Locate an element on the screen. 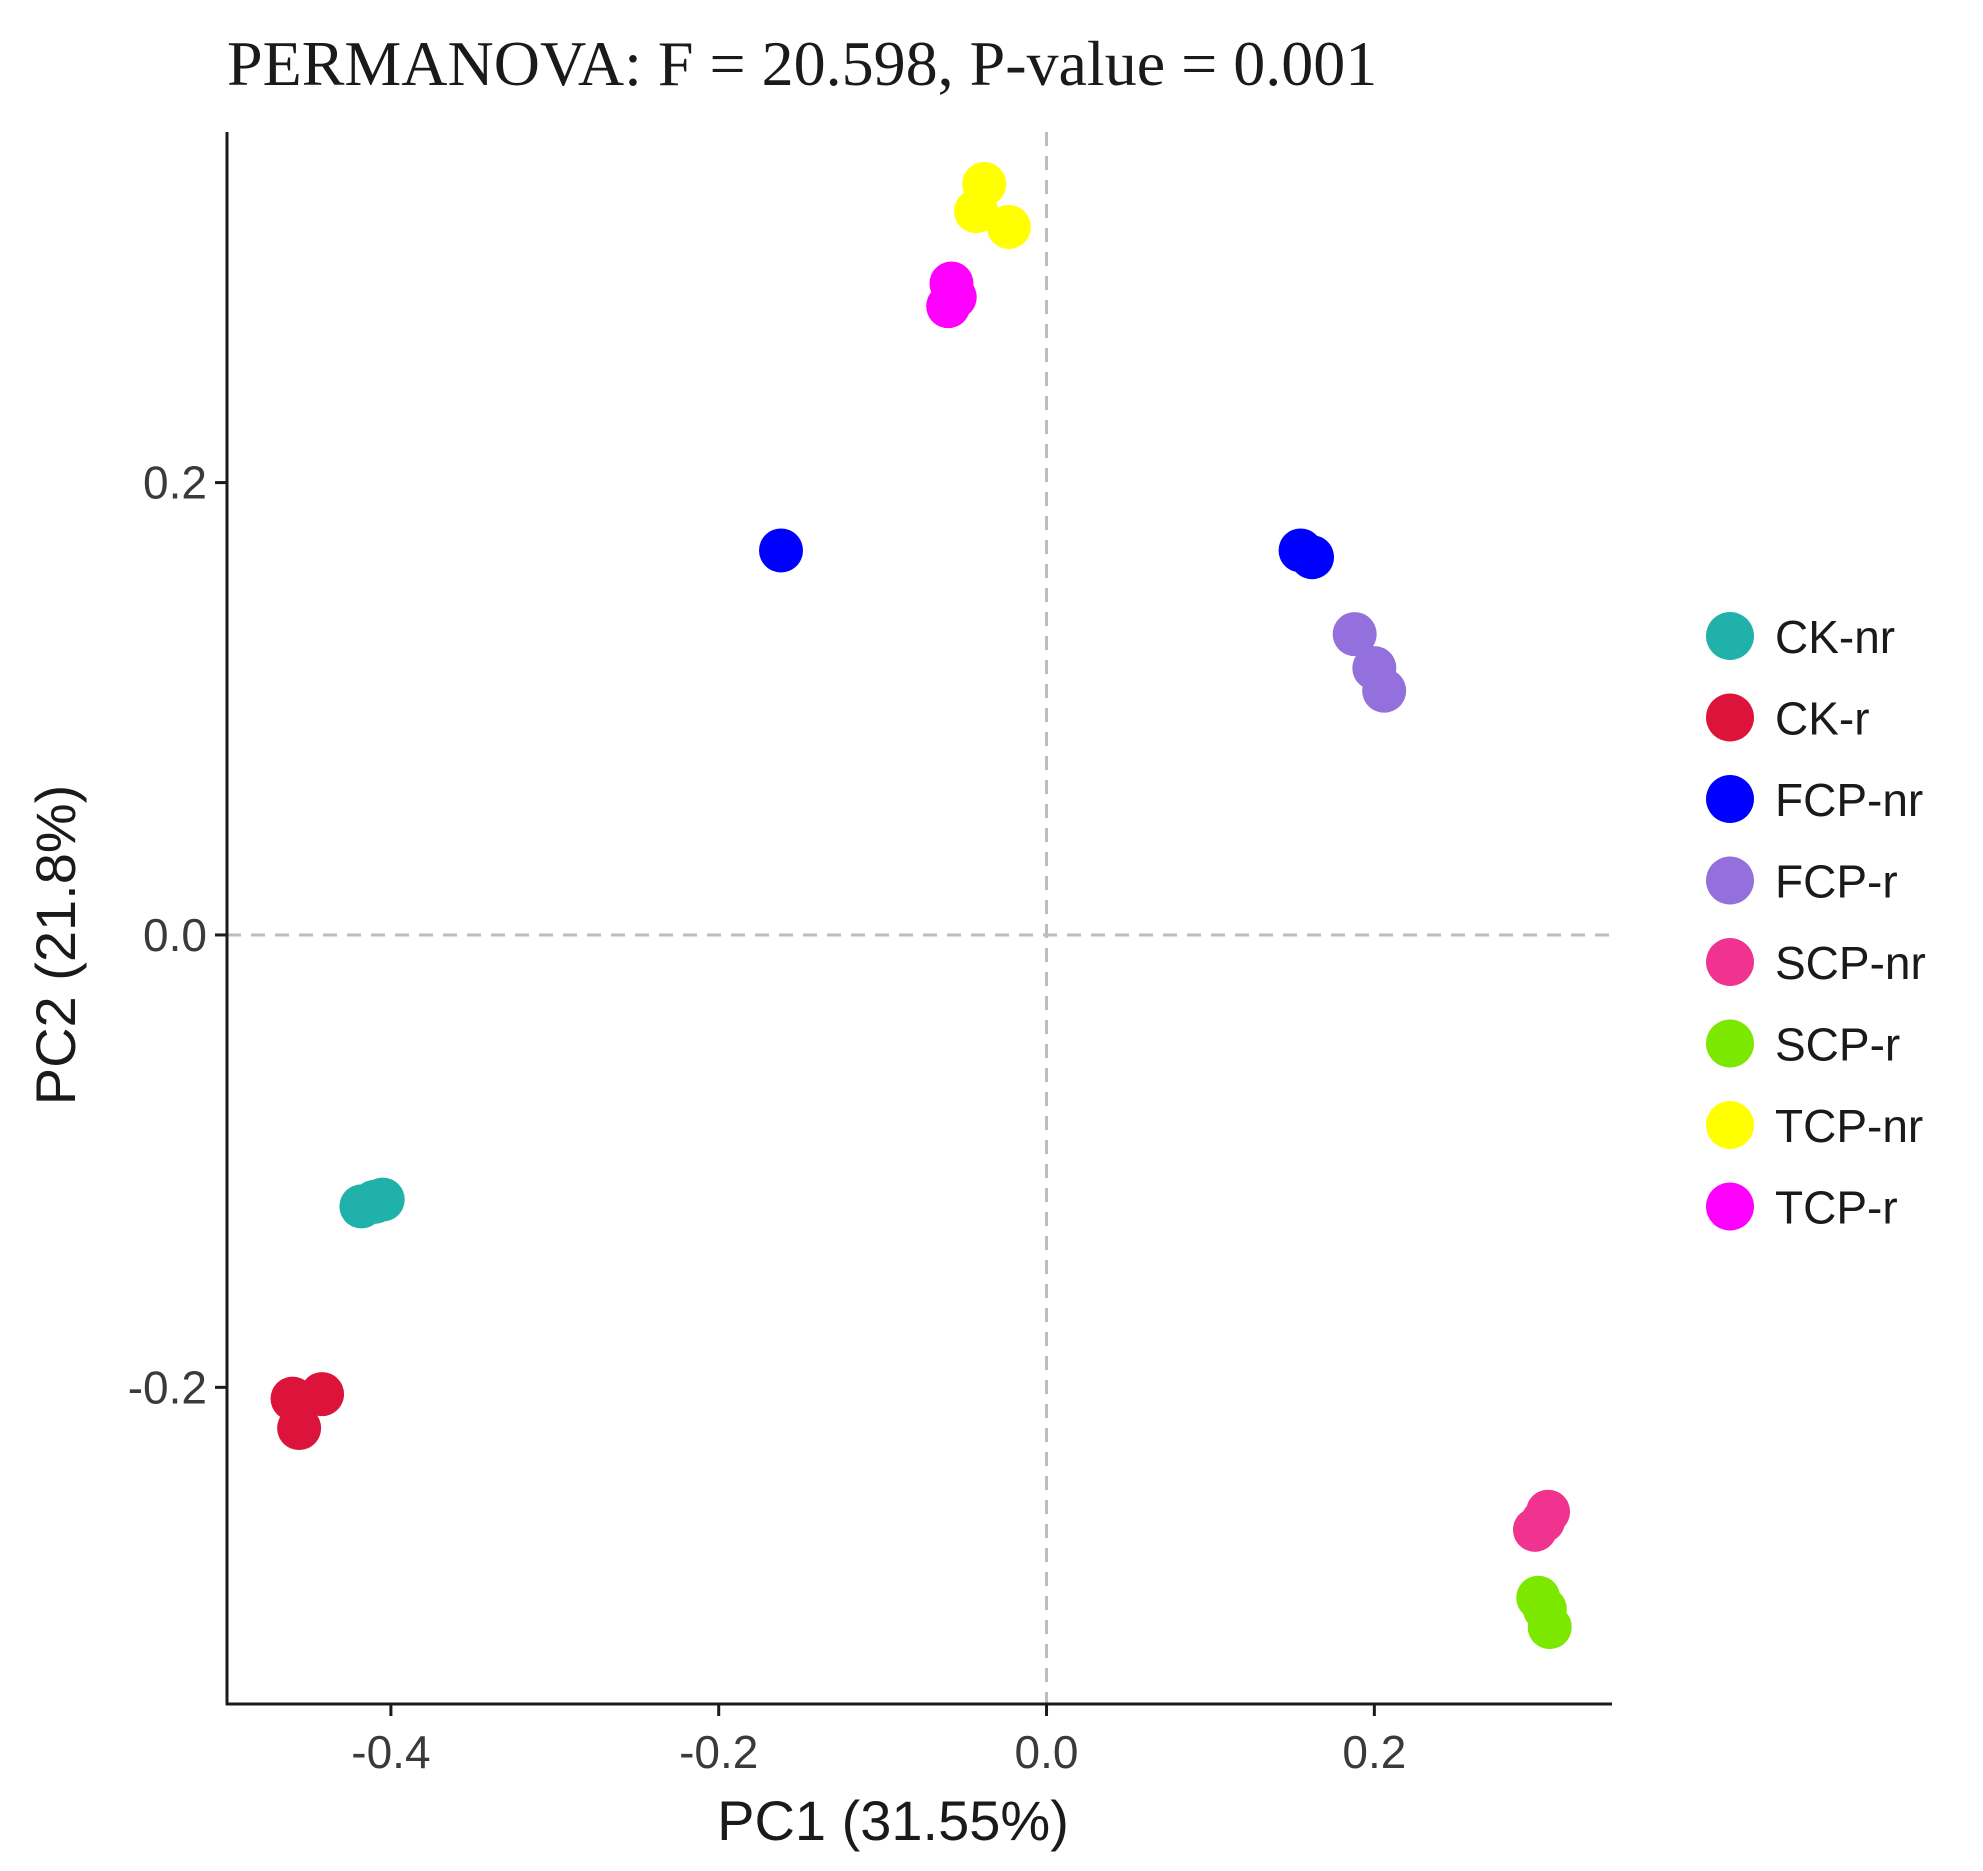  legend-label: FCP-r is located at coordinates (1836, 882).